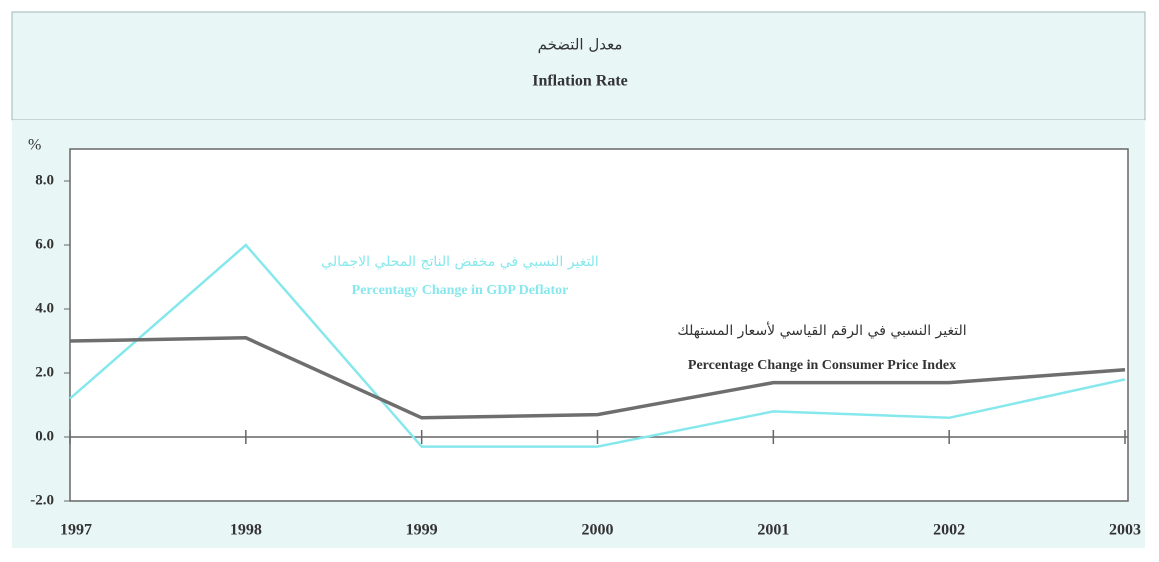  What do you see at coordinates (598, 530) in the screenshot?
I see `x-tick-label: 2000` at bounding box center [598, 530].